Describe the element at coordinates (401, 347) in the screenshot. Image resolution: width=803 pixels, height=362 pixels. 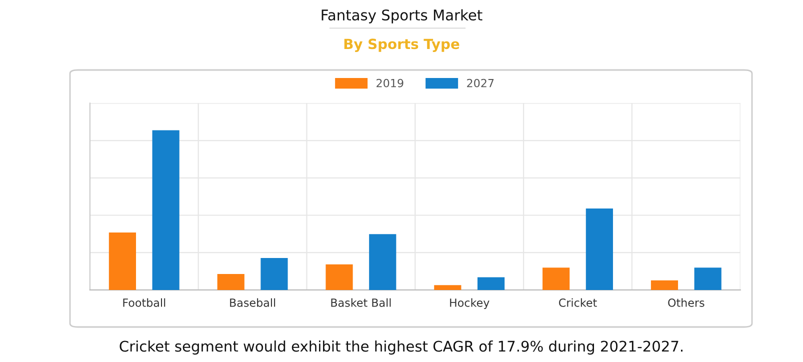
I see `text: Cricket segment would exhibit the highest CAGR of 17.9% during 2021-2027.` at that location.